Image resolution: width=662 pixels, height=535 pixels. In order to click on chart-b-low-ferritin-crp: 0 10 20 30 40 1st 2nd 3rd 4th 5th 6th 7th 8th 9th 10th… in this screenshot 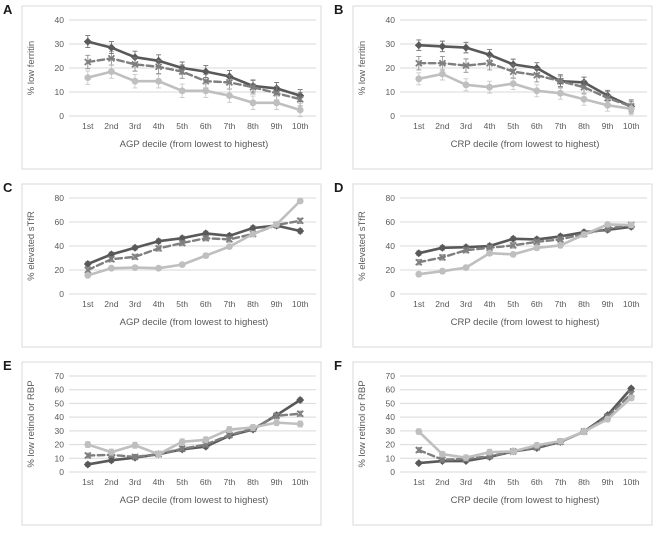, I will do `click(502, 87)`.